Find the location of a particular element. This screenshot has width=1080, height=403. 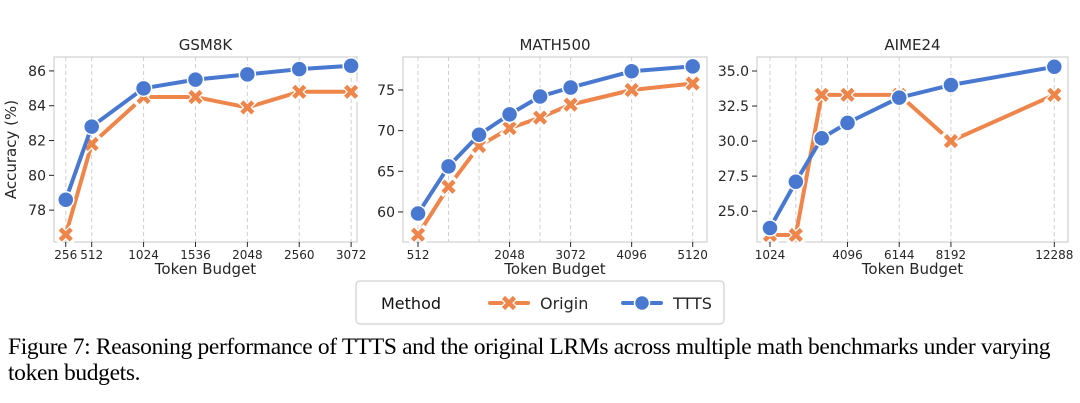

legend-title: Method is located at coordinates (411, 303).